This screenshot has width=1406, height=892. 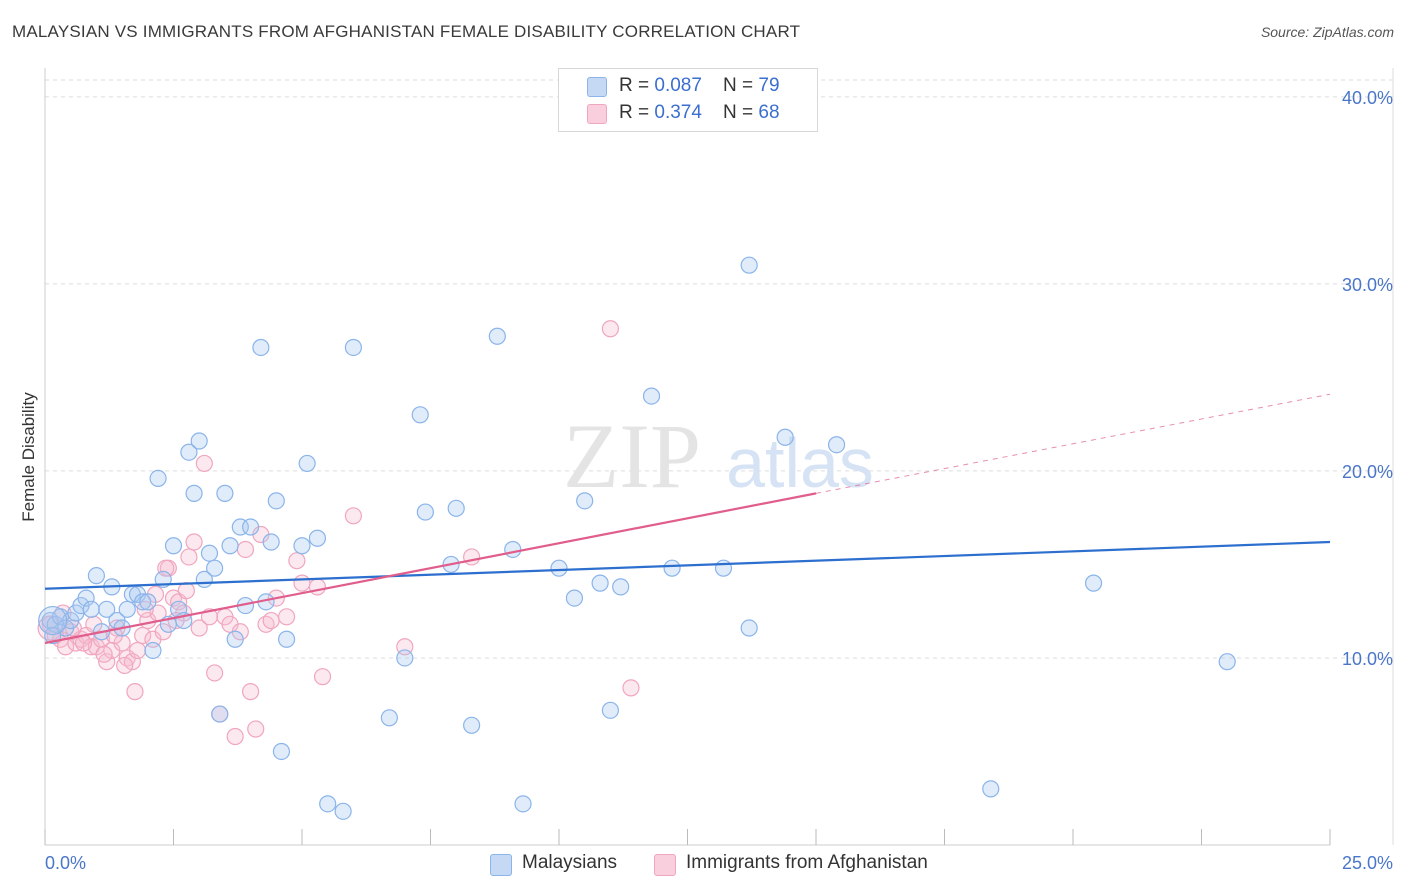 What do you see at coordinates (807, 862) in the screenshot?
I see `legend-label-afghanistan: Immigrants from Afghanistan` at bounding box center [807, 862].